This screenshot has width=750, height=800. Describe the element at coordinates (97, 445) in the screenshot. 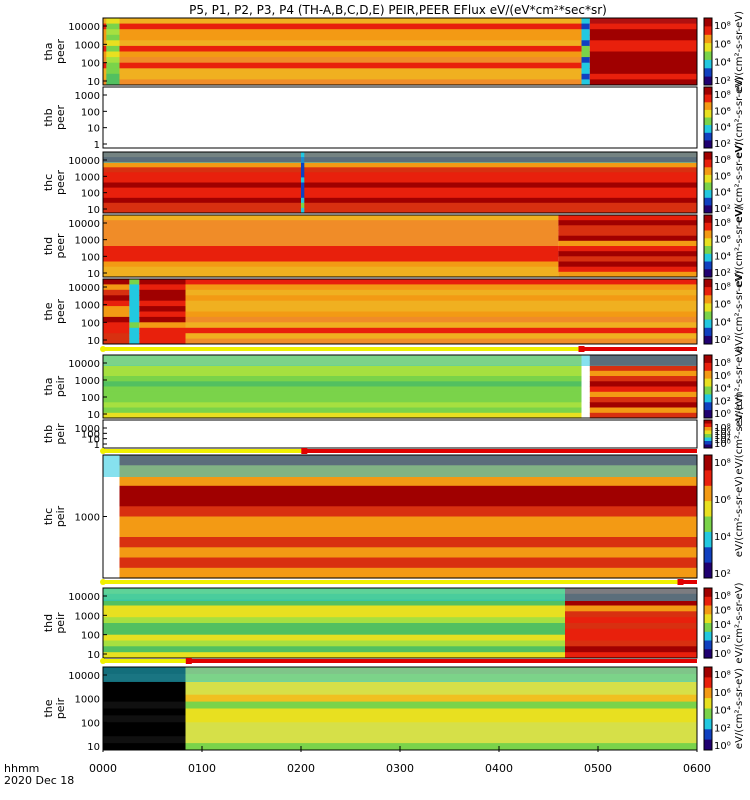

I see `y-tick-label: 1` at that location.